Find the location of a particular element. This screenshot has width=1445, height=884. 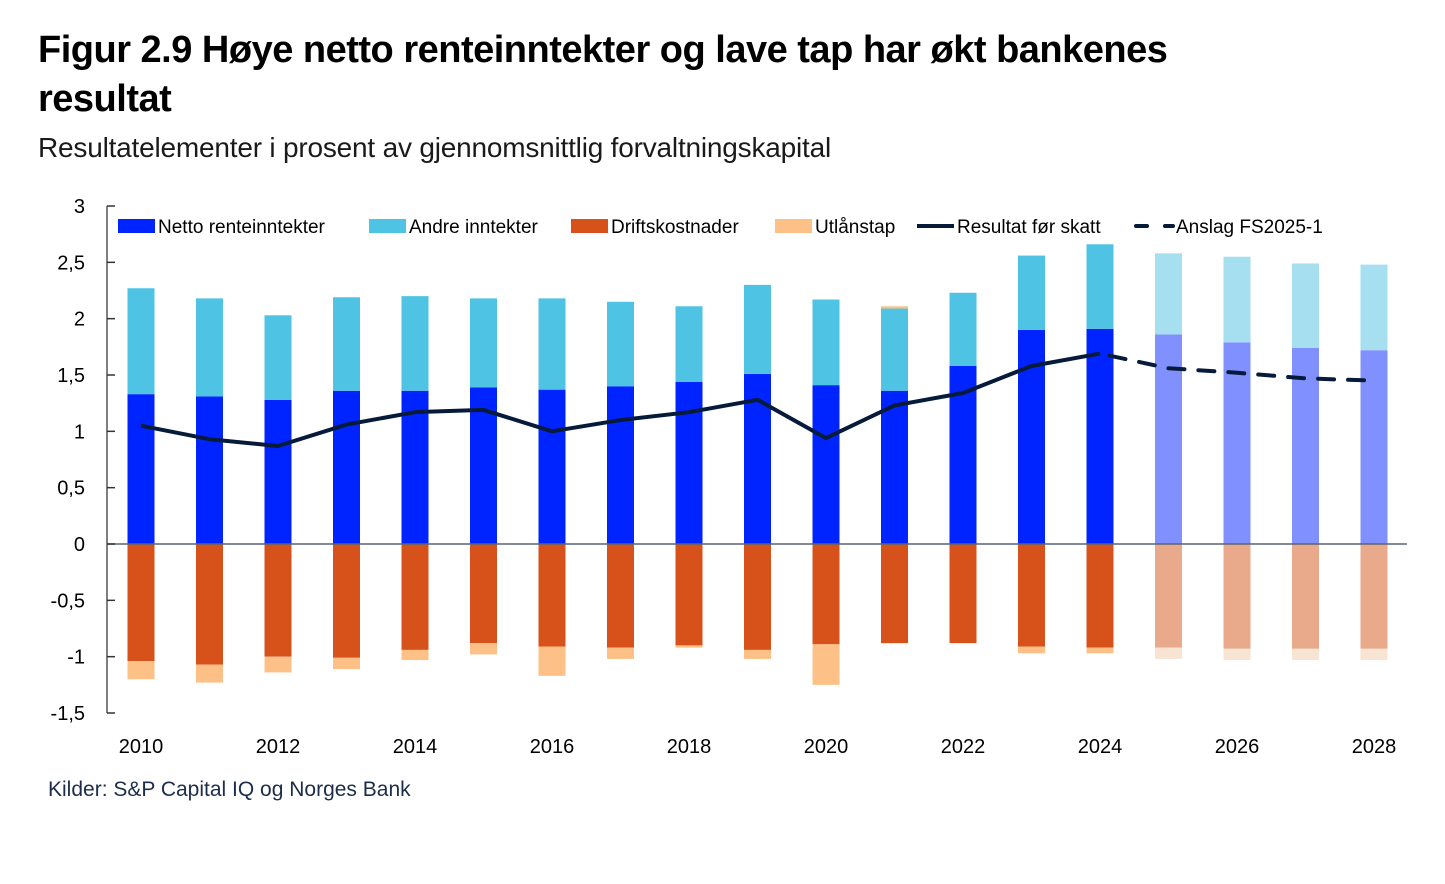

bar-netto-renteinntekter-2027 is located at coordinates (1305, 445).